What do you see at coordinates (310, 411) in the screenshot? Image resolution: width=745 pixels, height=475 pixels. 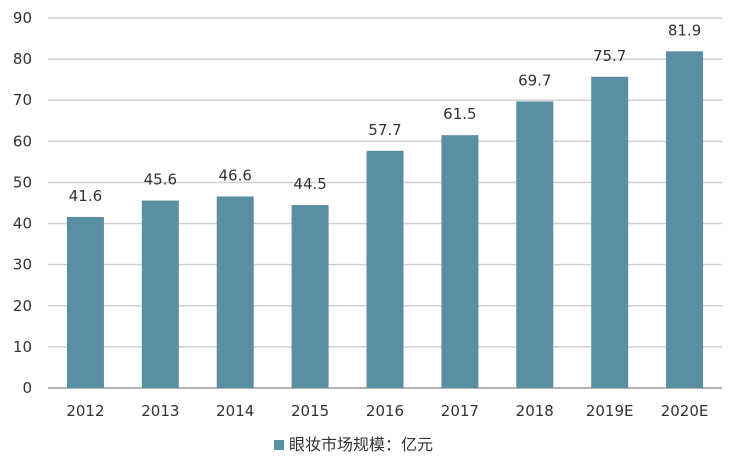 I see `x-tick-label: 2015` at bounding box center [310, 411].